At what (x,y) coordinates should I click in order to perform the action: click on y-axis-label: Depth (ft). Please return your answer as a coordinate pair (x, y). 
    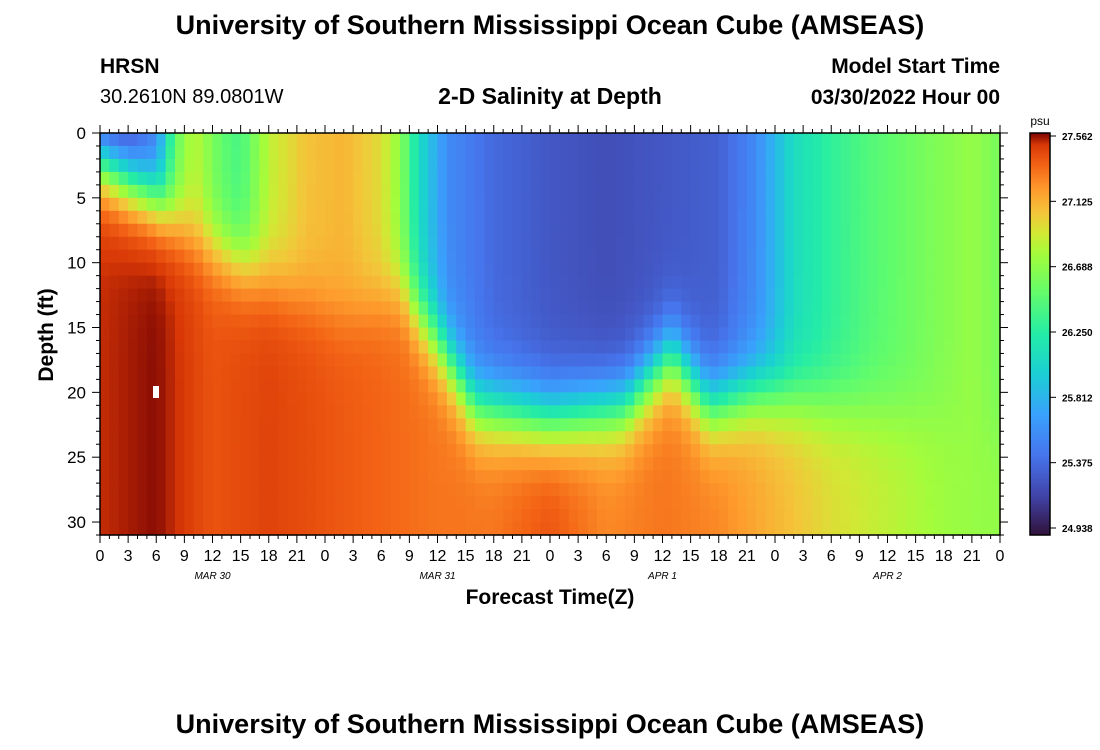
    Looking at the image, I should click on (46, 334).